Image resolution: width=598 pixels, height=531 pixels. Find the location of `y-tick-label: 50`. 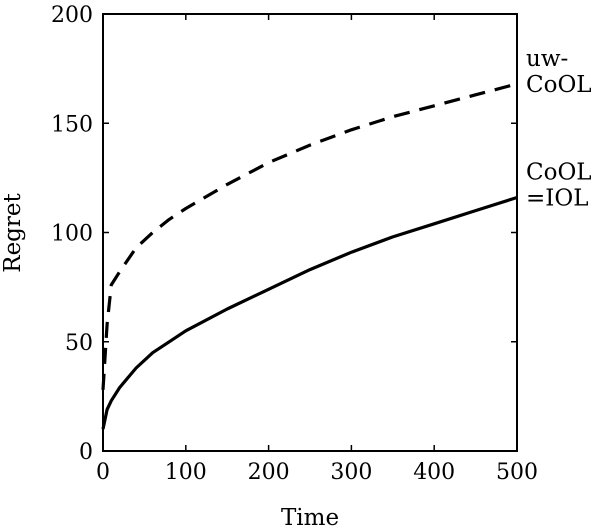

y-tick-label: 50 is located at coordinates (79, 343).